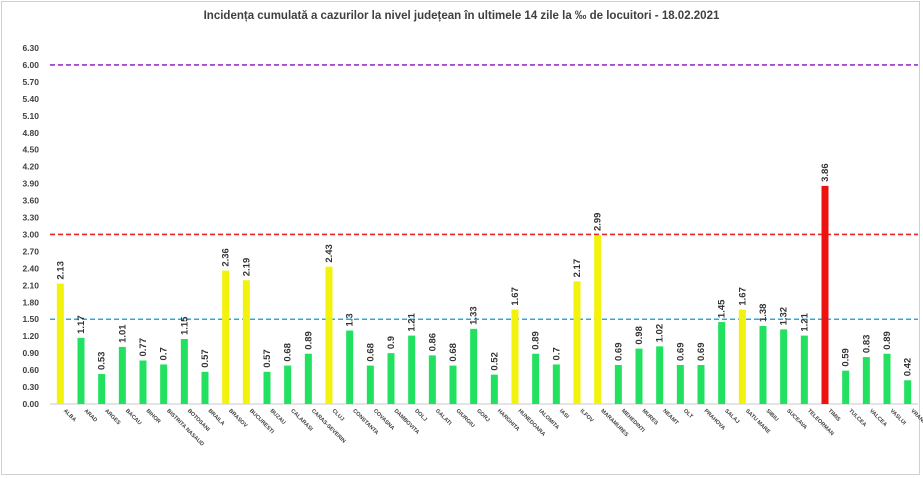 The height and width of the screenshot is (478, 923). I want to click on y-tick-label: 3.00, so click(30, 234).